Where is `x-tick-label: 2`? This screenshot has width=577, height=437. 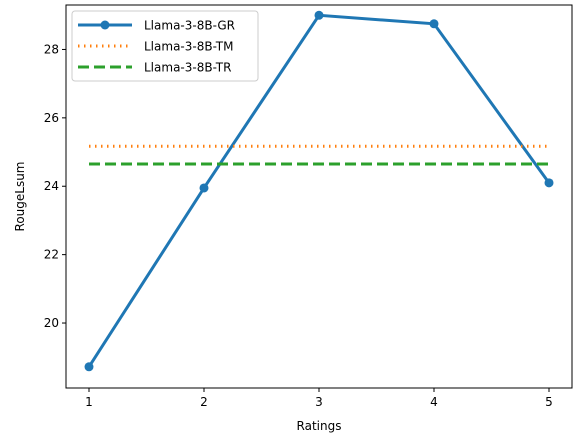
x-tick-label: 2 is located at coordinates (204, 402).